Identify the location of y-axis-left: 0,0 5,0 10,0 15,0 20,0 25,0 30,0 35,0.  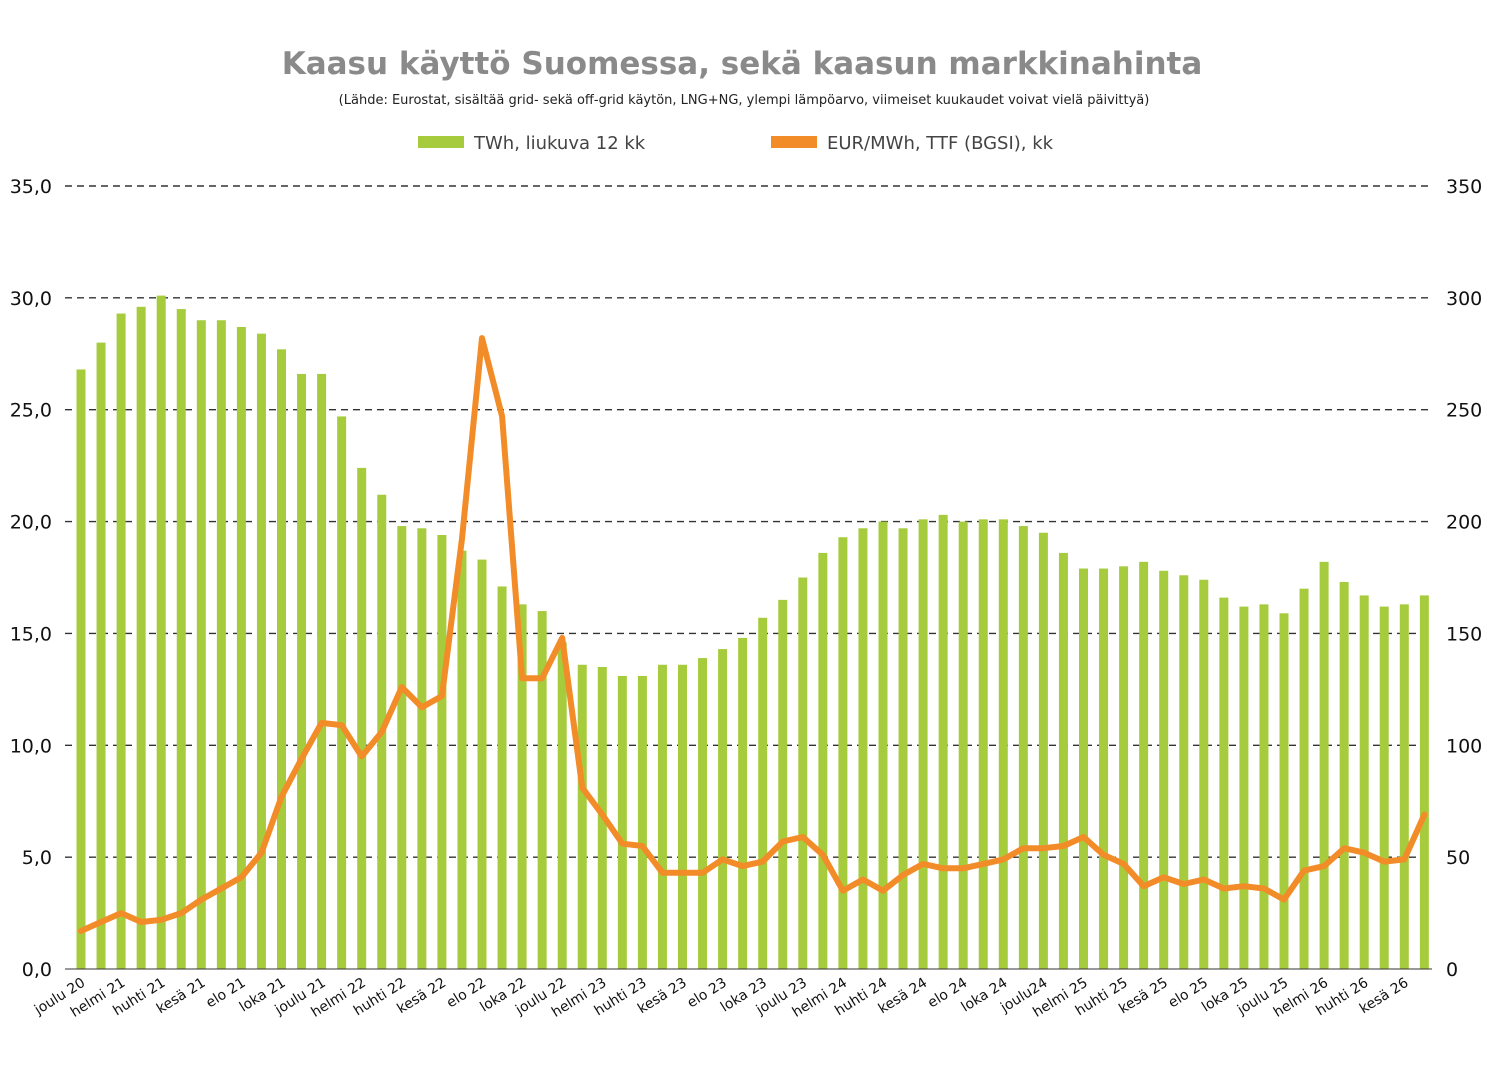
(31, 578).